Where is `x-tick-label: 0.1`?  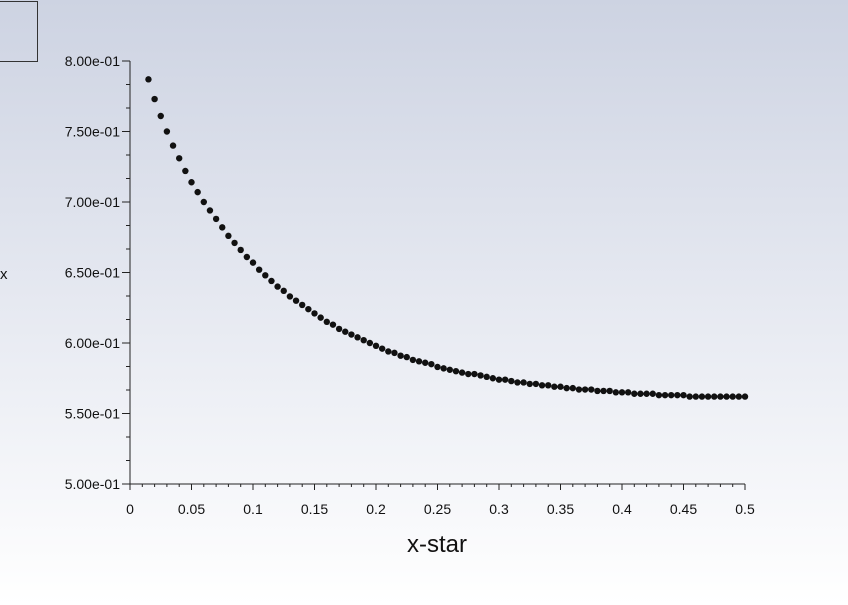
x-tick-label: 0.1 is located at coordinates (253, 509).